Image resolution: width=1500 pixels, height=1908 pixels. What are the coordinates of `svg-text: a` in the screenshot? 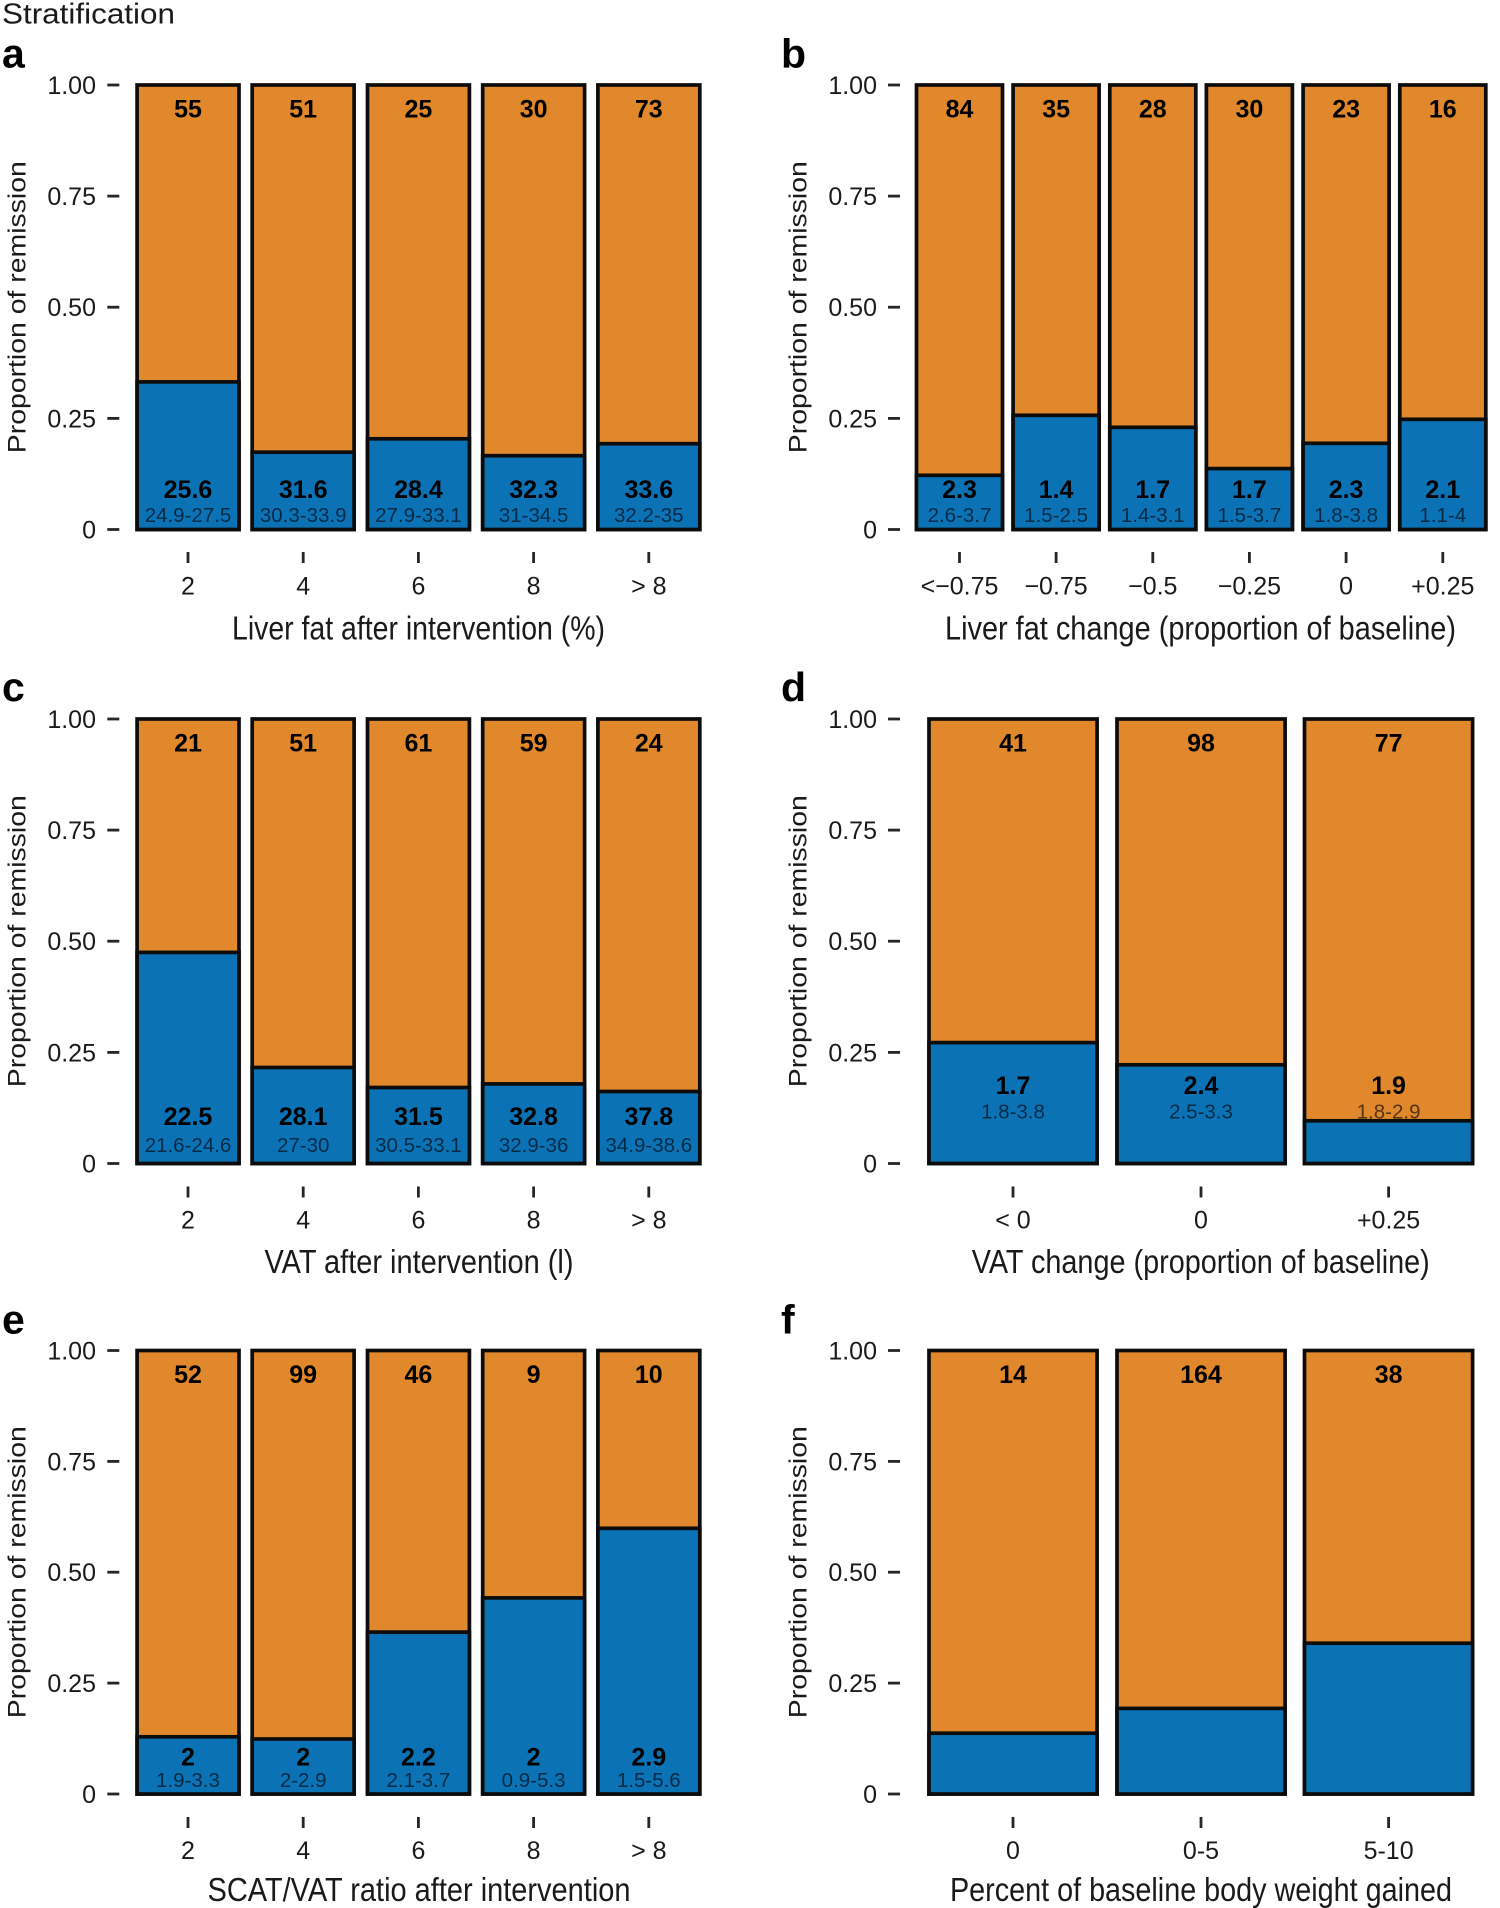 It's located at (14, 53).